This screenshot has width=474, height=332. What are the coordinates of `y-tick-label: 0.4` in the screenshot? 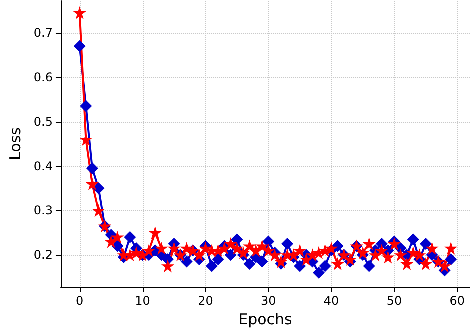 It's located at (43, 166).